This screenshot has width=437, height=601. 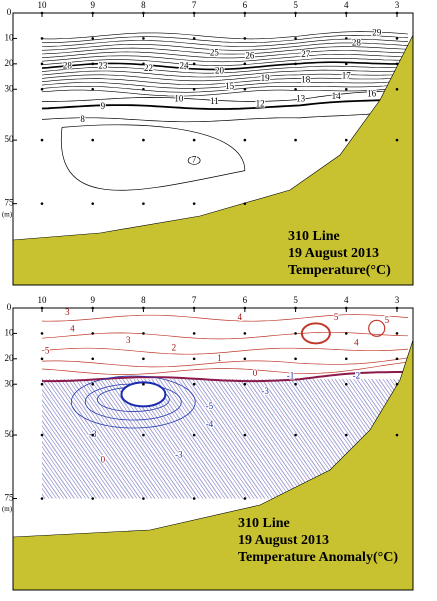 I want to click on contour-label: 24, so click(x=185, y=65).